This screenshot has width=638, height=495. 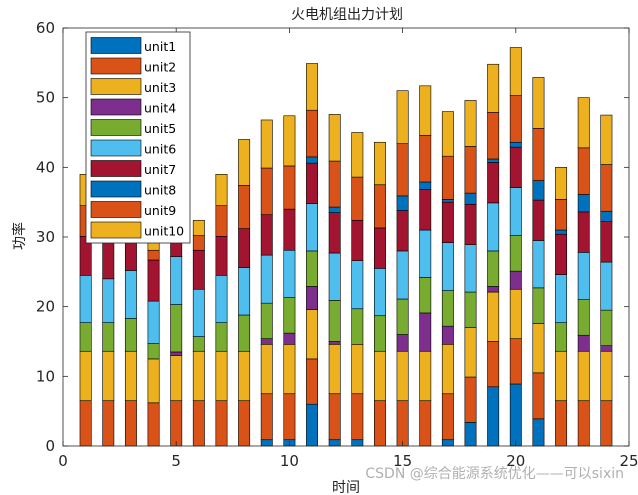 What do you see at coordinates (515, 71) in the screenshot?
I see `bar-unit10-t20` at bounding box center [515, 71].